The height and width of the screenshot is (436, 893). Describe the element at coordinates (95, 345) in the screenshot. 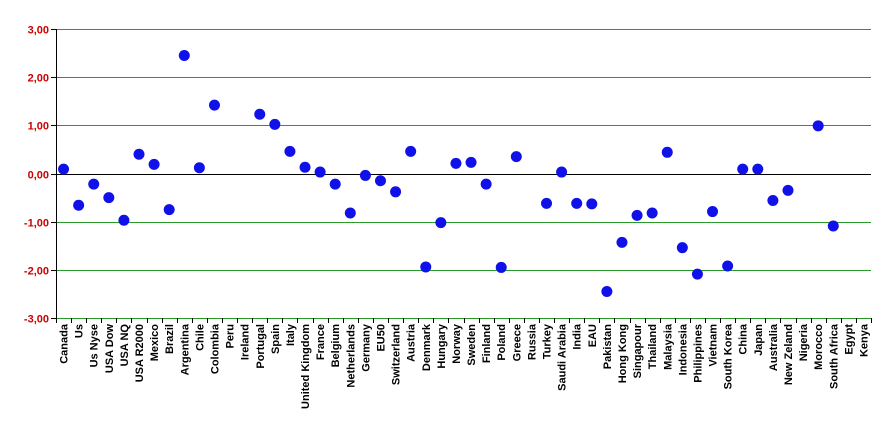

I see `x-tick-label: Us Nyse` at that location.